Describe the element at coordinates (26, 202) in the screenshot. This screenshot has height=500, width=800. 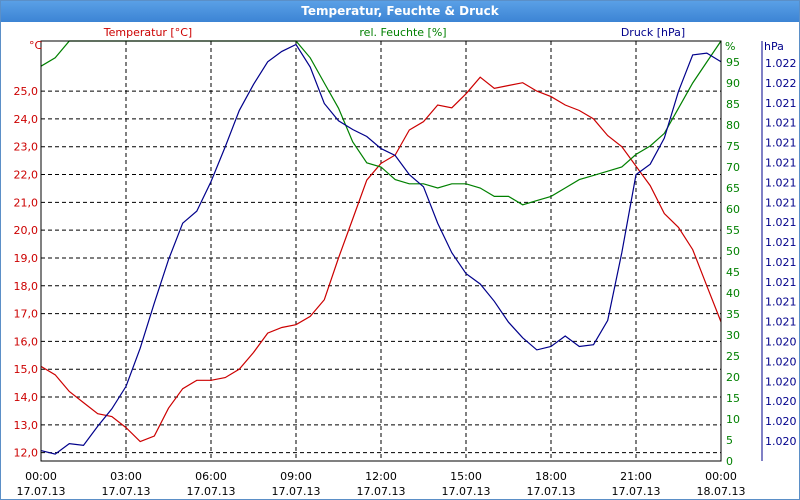
I see `temperature-tick-label: 21,0` at that location.